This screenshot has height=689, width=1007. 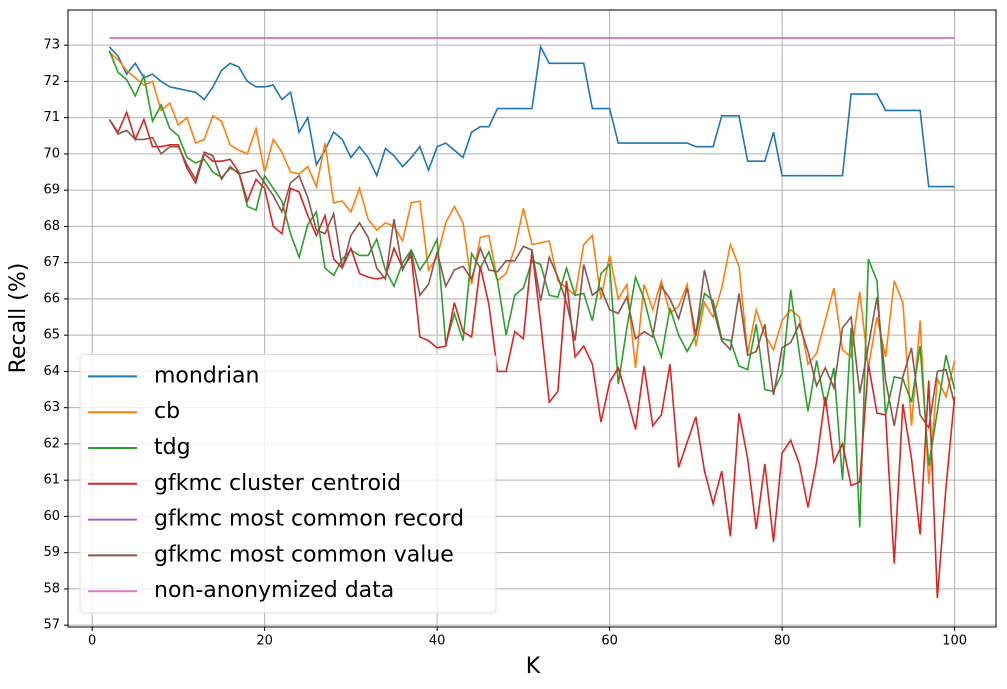 What do you see at coordinates (51, 153) in the screenshot?
I see `y-tick-label: 70` at bounding box center [51, 153].